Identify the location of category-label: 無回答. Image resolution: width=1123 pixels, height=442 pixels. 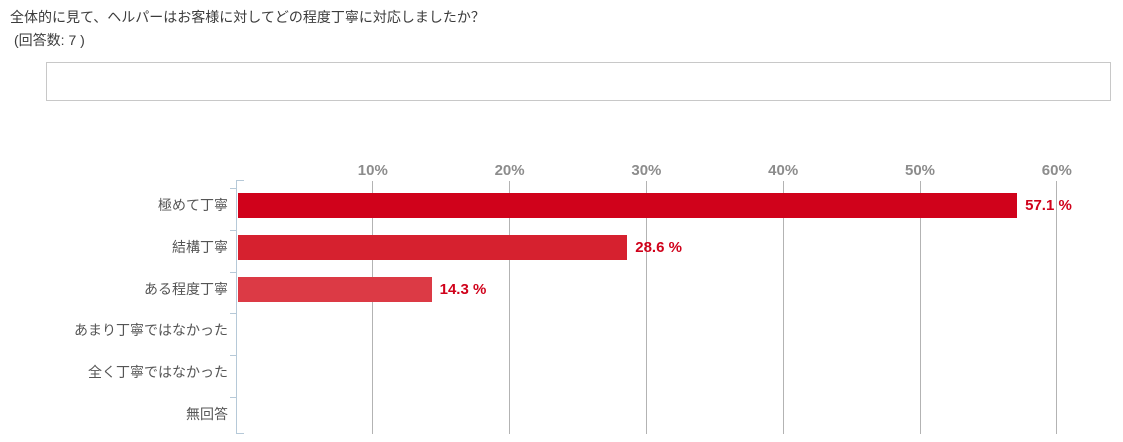
(207, 413).